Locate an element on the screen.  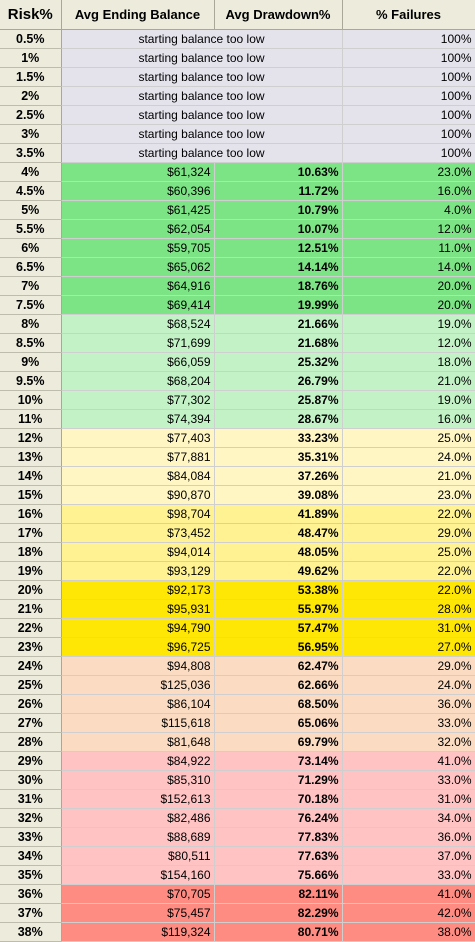
risk-cell: 37% is located at coordinates (31, 913).